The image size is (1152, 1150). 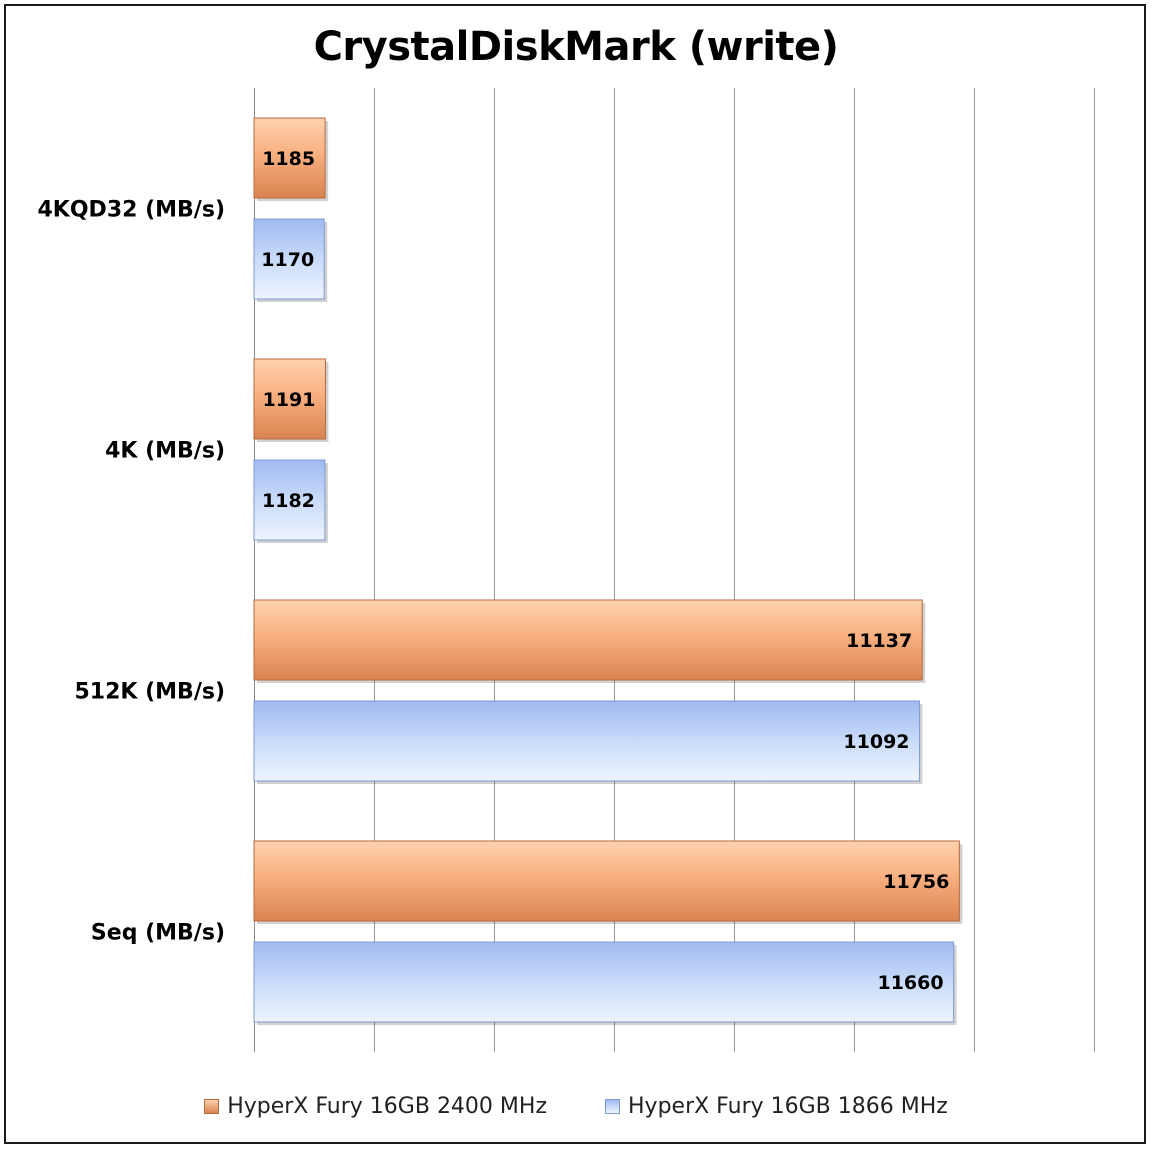 What do you see at coordinates (876, 742) in the screenshot?
I see `data-label: 11092` at bounding box center [876, 742].